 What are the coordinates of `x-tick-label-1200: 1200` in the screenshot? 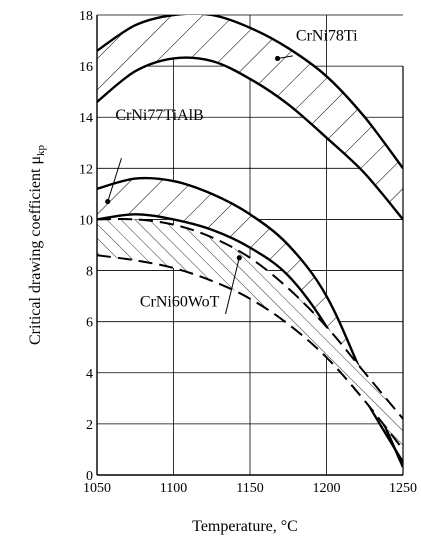 It's located at (327, 488).